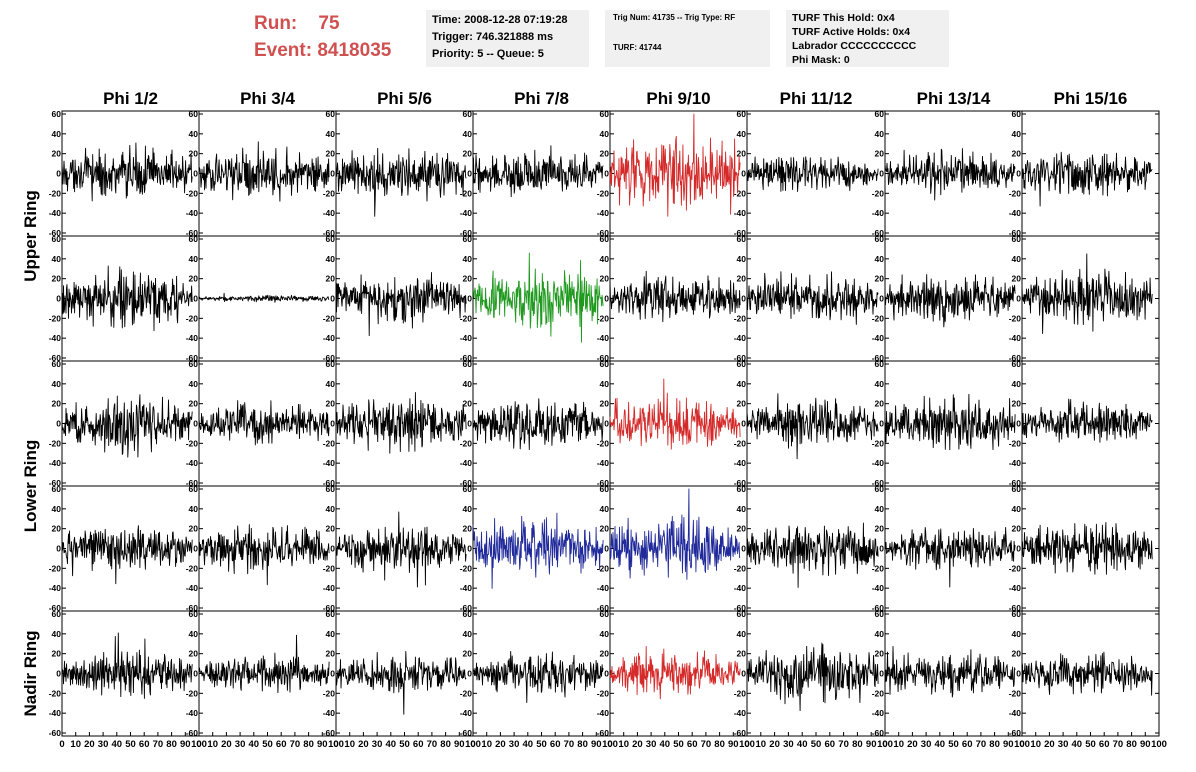 Image resolution: width=1196 pixels, height=772 pixels. What do you see at coordinates (678, 744) in the screenshot?
I see `x-tick-label: 50` at bounding box center [678, 744].